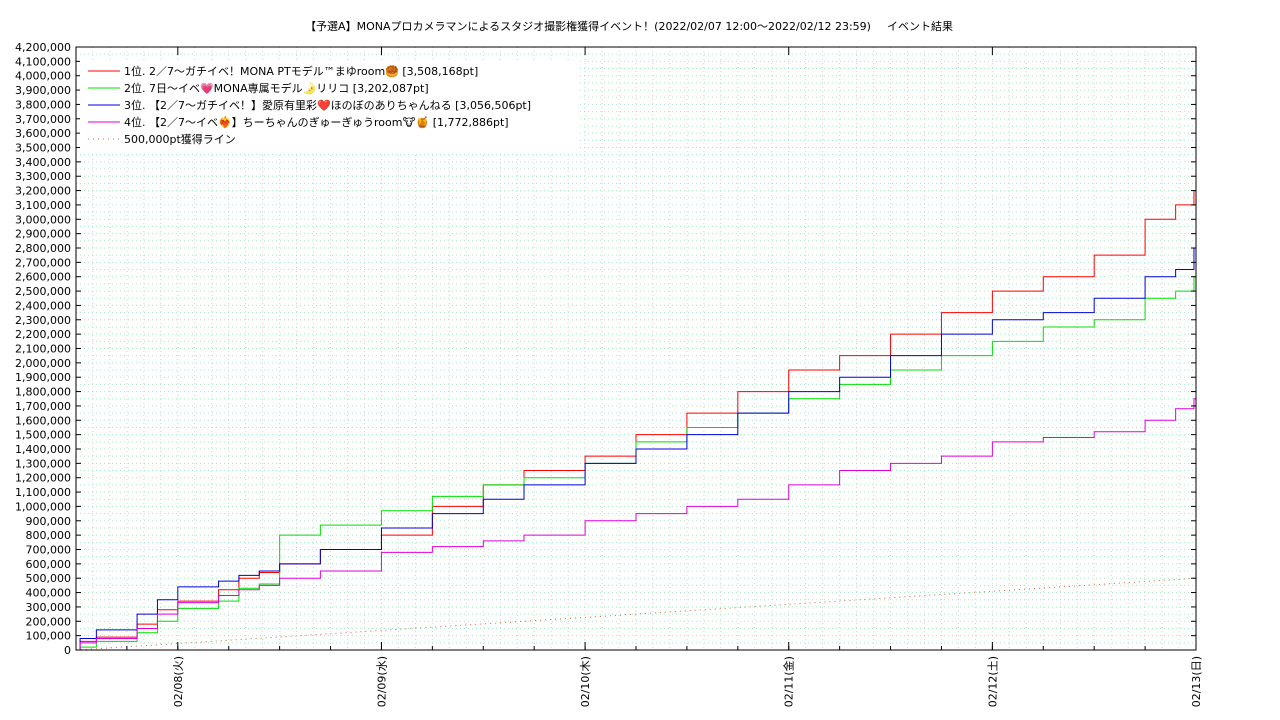 This screenshot has height=720, width=1280. I want to click on y-tick-label: 2,400,000, so click(43, 305).